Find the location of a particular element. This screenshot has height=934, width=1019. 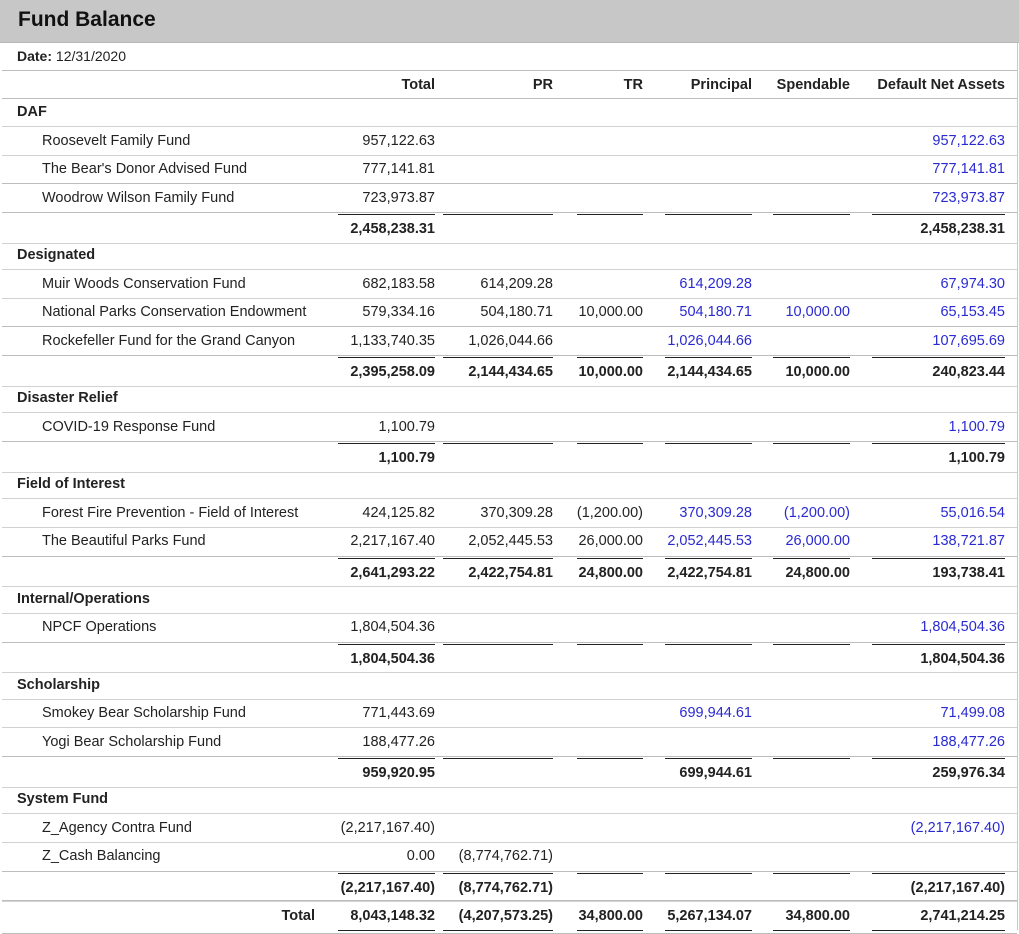

value-pr: (4,207,573.25) is located at coordinates (505, 915).